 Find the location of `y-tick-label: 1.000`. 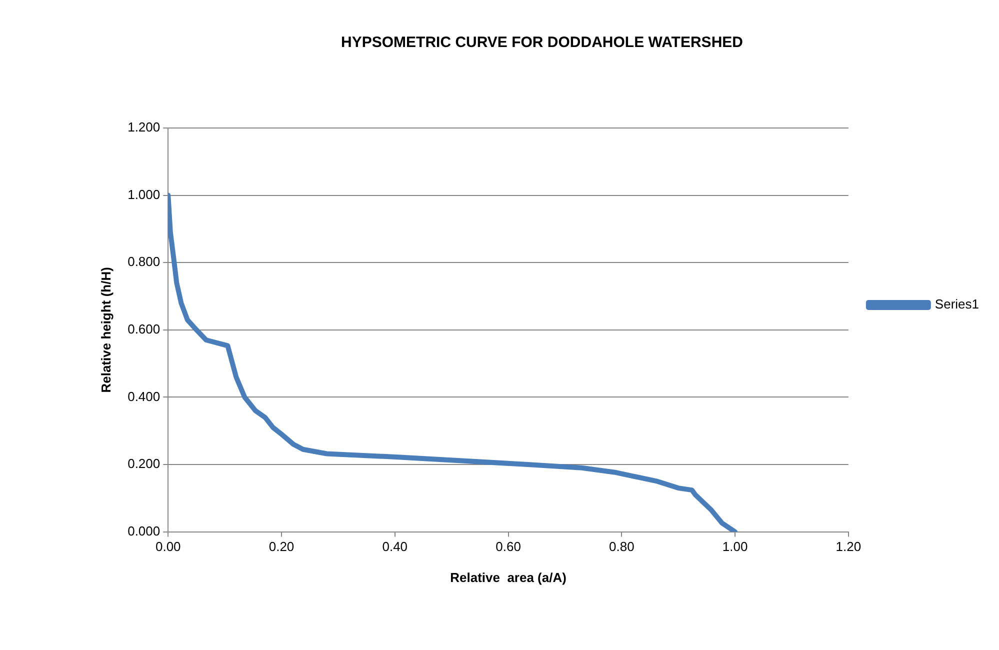

y-tick-label: 1.000 is located at coordinates (144, 194).